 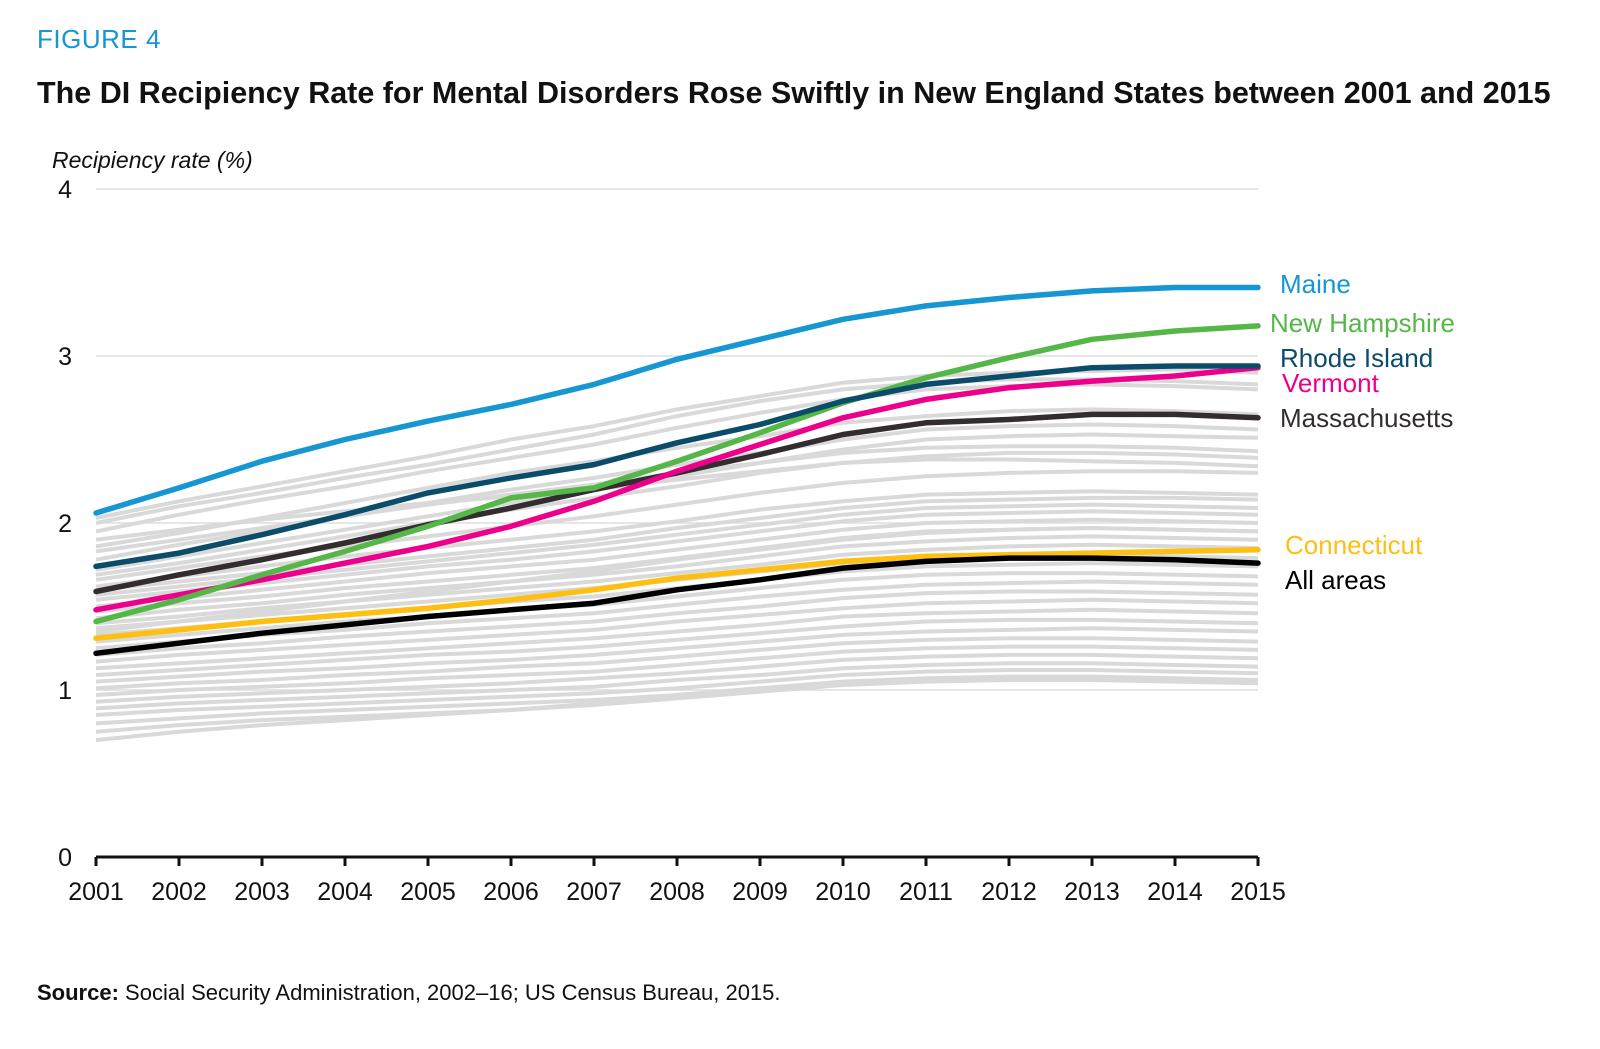 What do you see at coordinates (1175, 892) in the screenshot?
I see `x-tick-label: 2014` at bounding box center [1175, 892].